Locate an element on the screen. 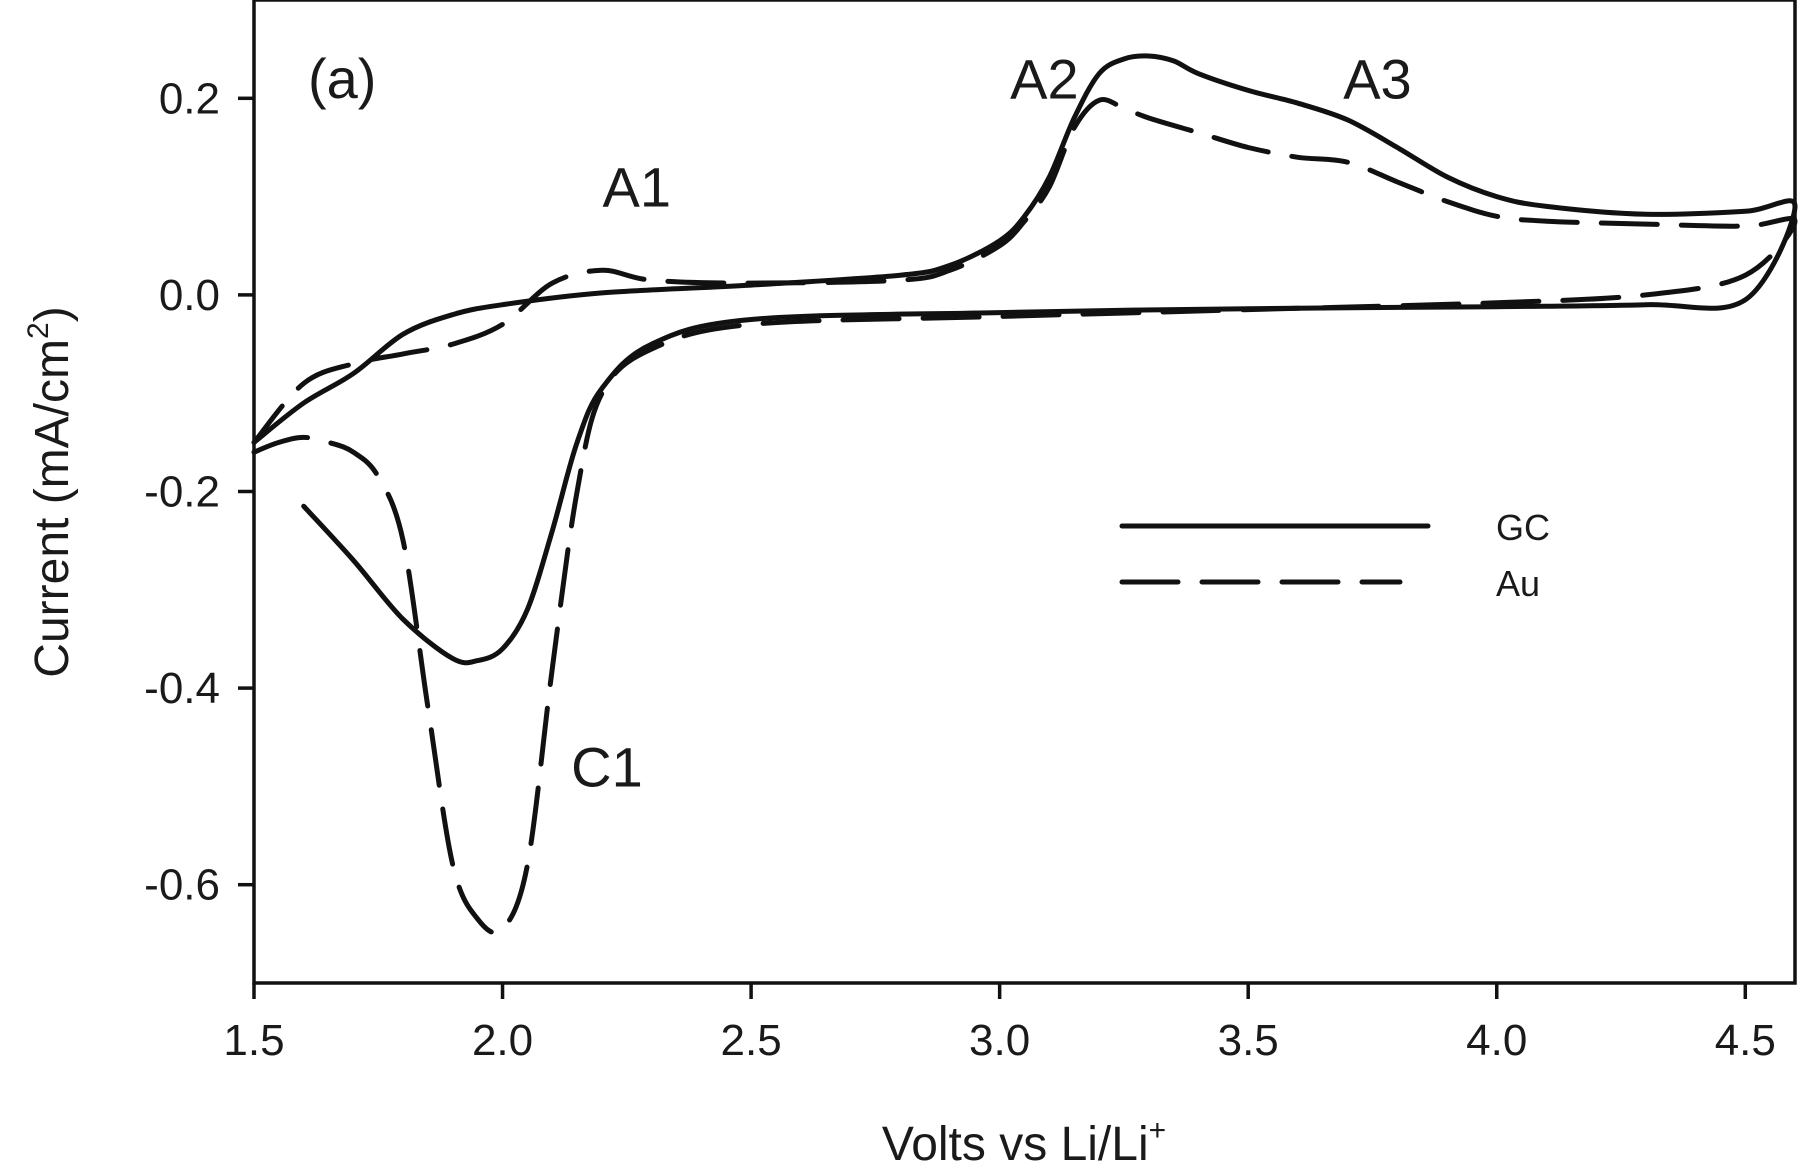 This screenshot has width=1800, height=1173. legend-label-au: Au is located at coordinates (1518, 583).